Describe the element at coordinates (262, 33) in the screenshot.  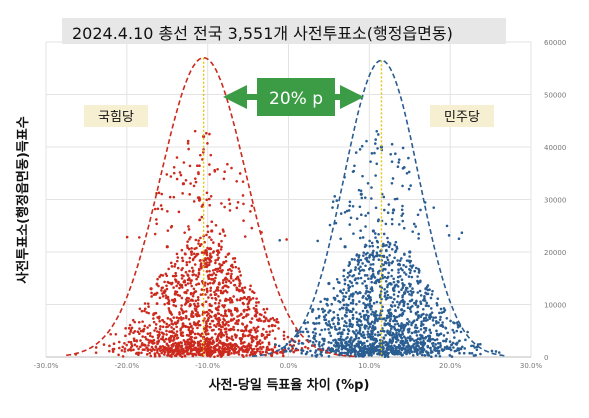
I see `chart-title: 2024.4.10 총선 전국 3,551개 사전투표소(행정읍면동)` at that location.